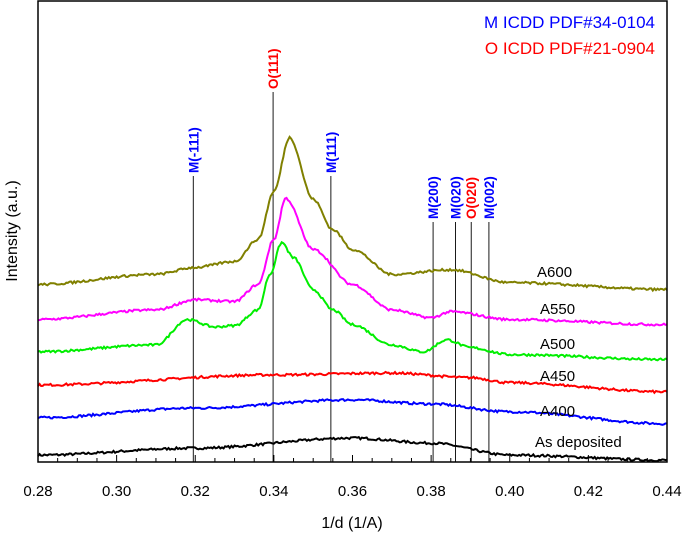 The height and width of the screenshot is (536, 685). I want to click on reference-label: O(111), so click(273, 68).